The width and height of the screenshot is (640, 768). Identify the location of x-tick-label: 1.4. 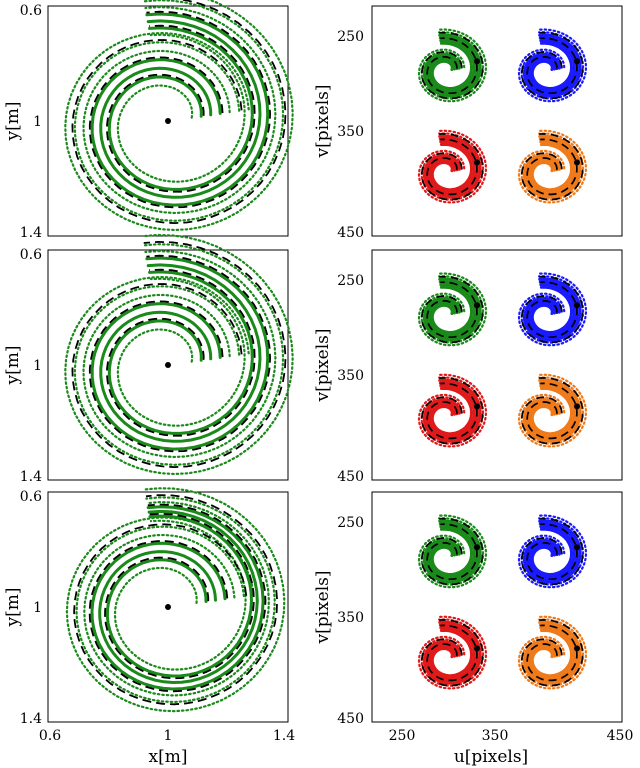
(284, 736).